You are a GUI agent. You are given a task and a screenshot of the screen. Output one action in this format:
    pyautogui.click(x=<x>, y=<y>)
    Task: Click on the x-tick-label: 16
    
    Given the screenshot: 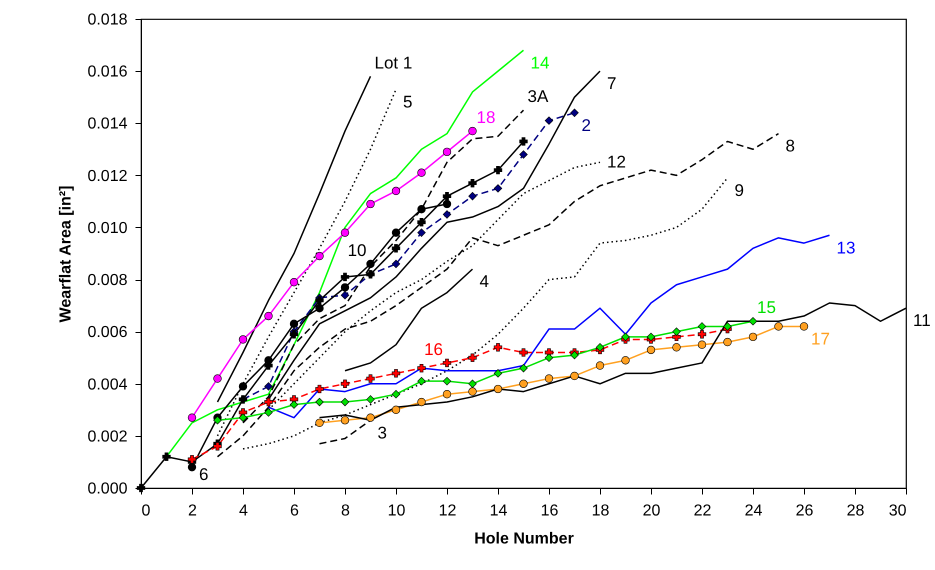 What is the action you would take?
    pyautogui.click(x=549, y=511)
    